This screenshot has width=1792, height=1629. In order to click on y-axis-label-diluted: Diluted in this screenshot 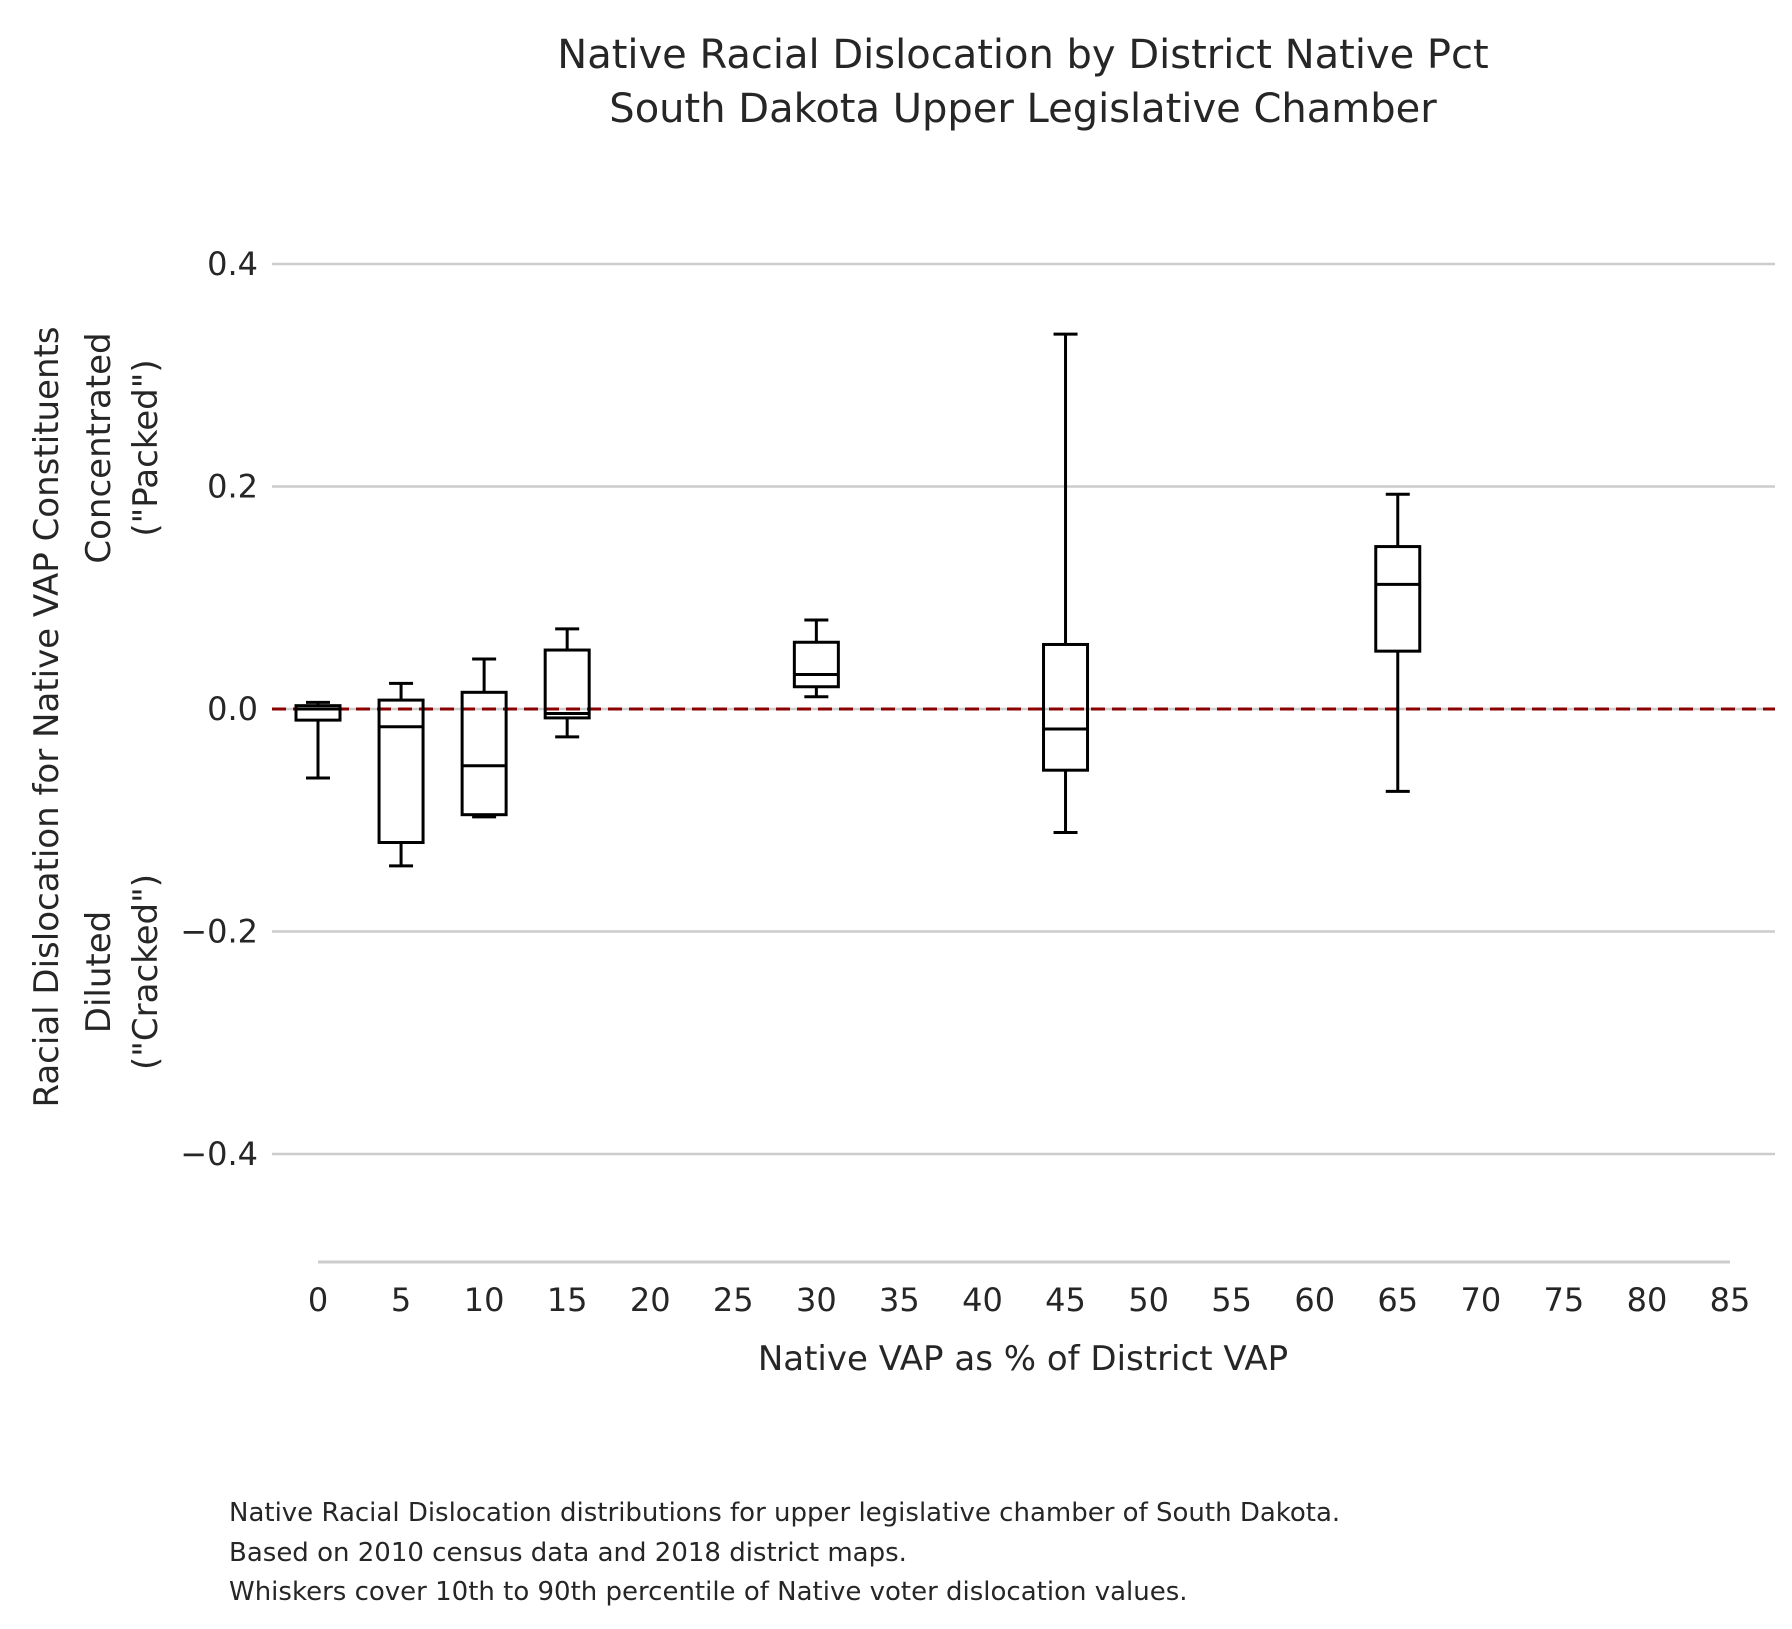, I will do `click(99, 972)`.